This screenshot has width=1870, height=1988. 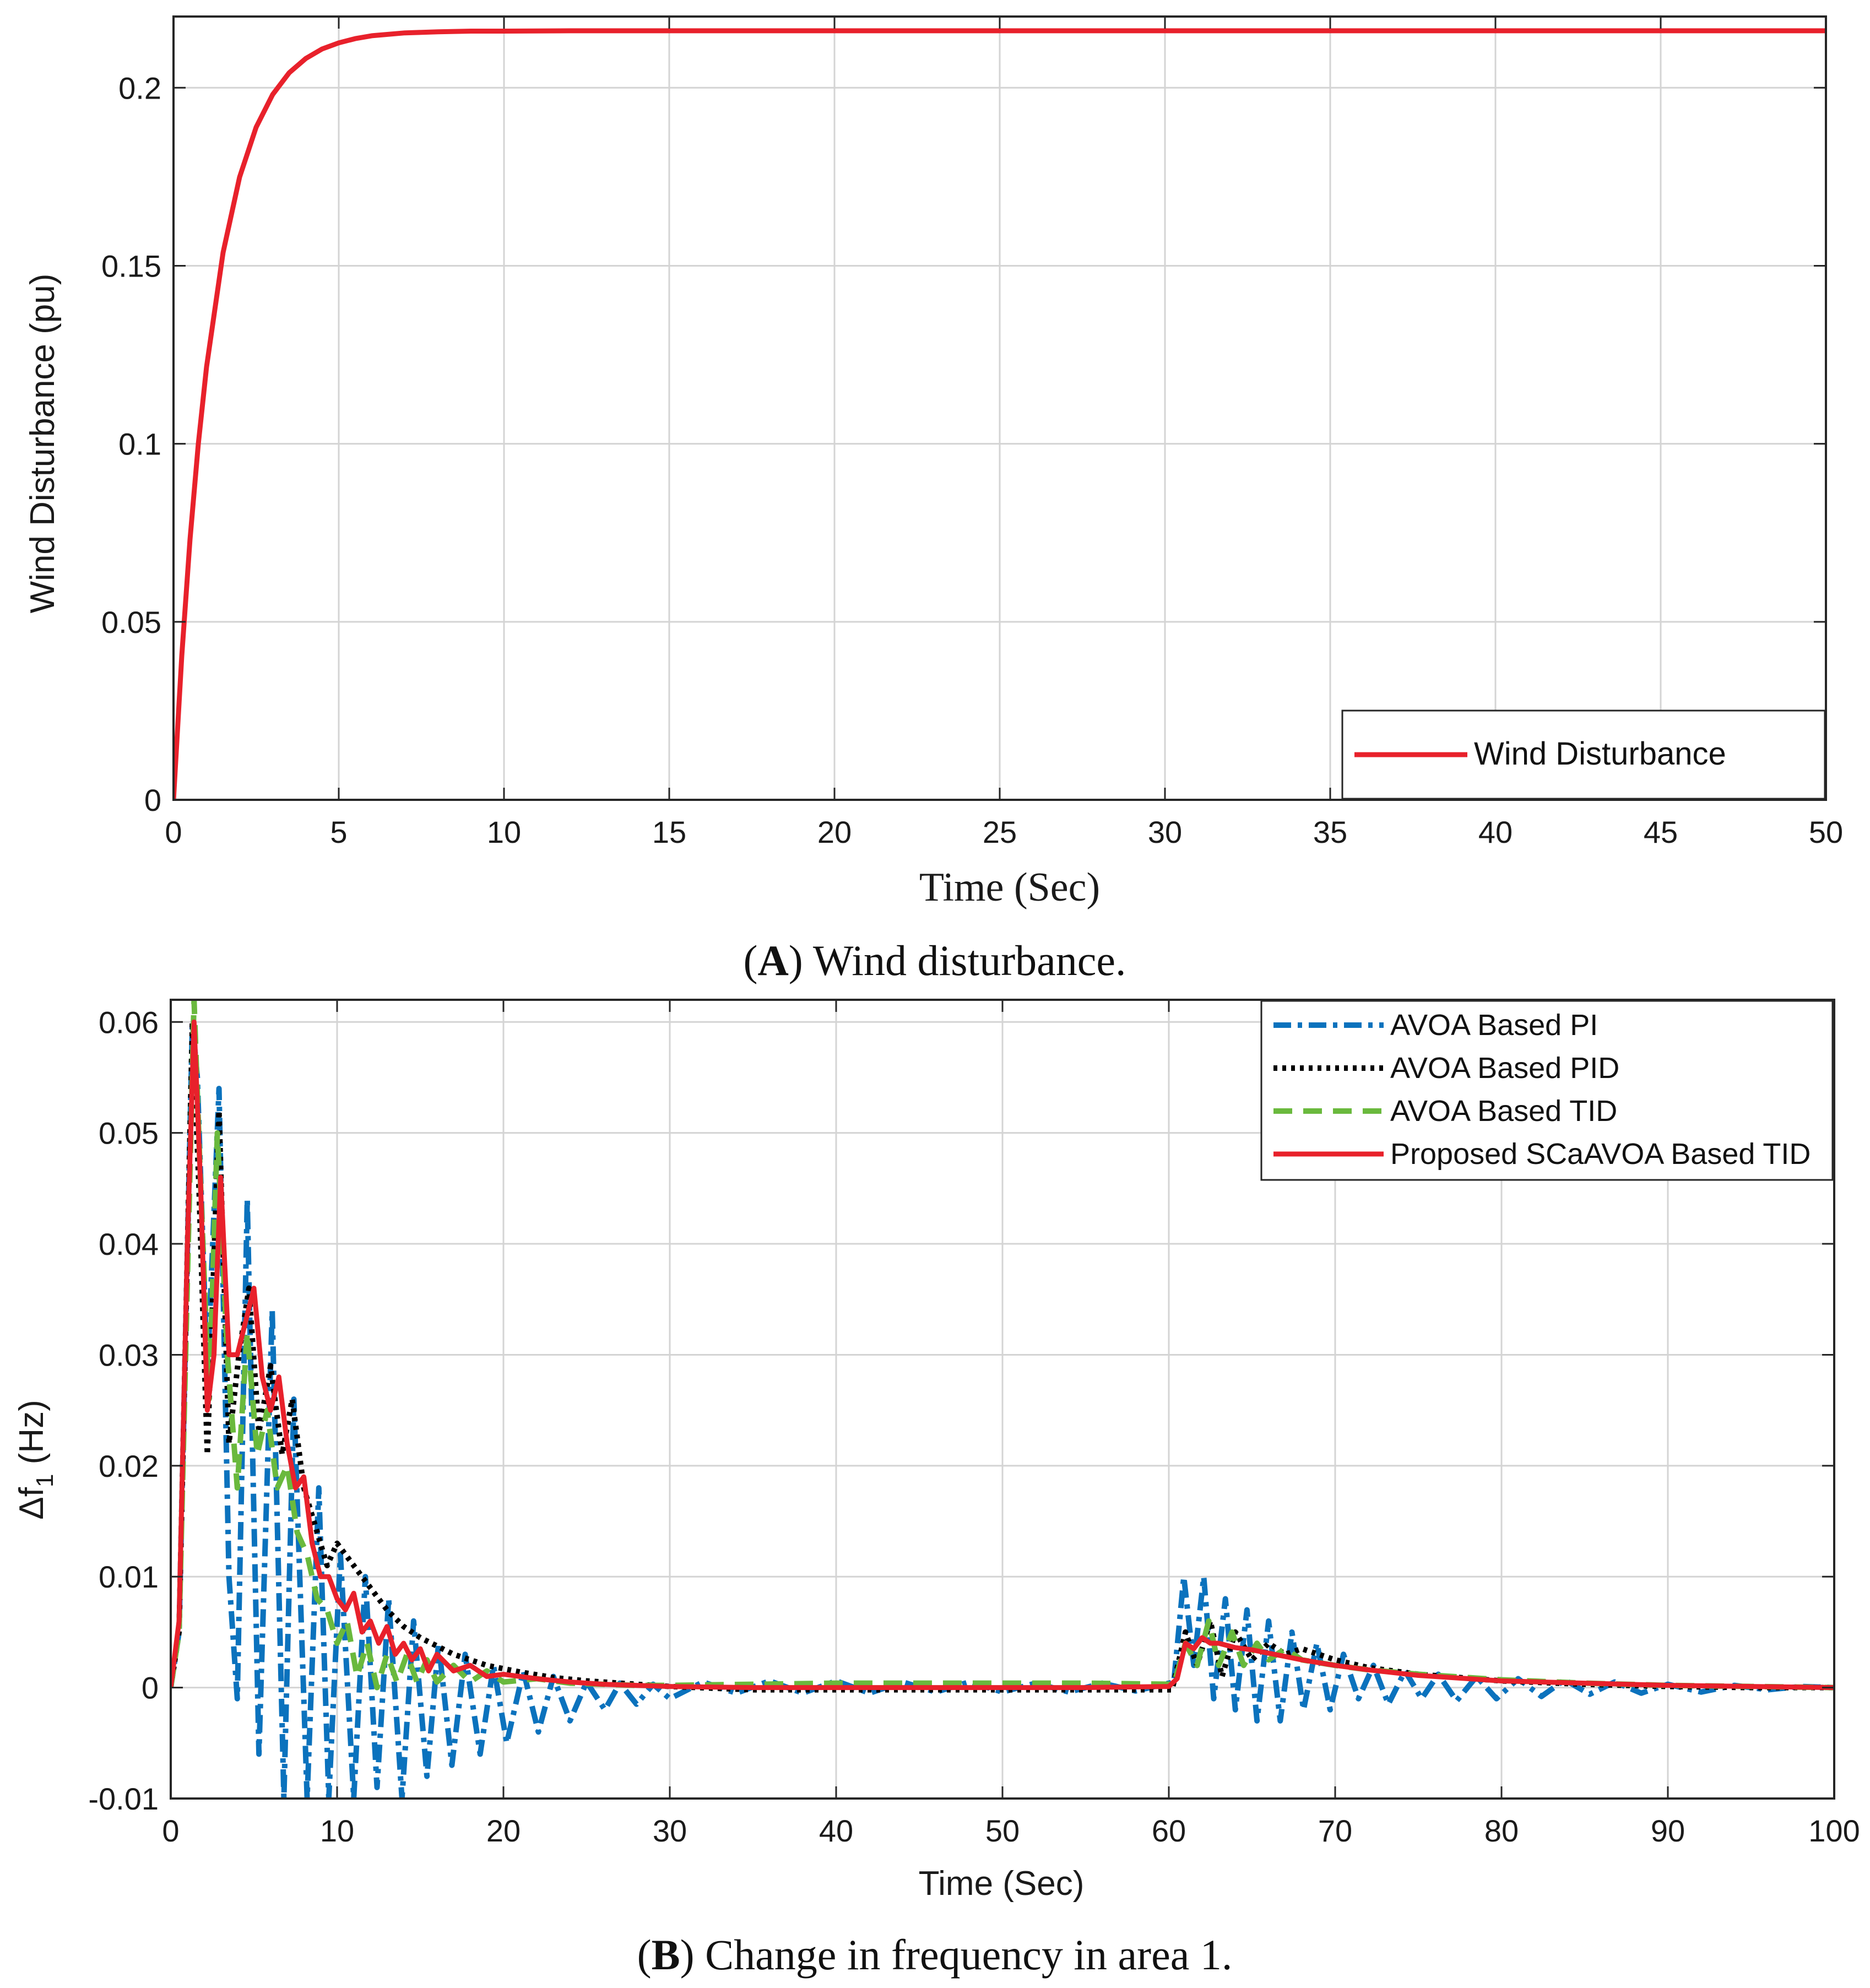 I want to click on chart-b-caption: (B) Change in frequency in area 1., so click(x=935, y=1955).